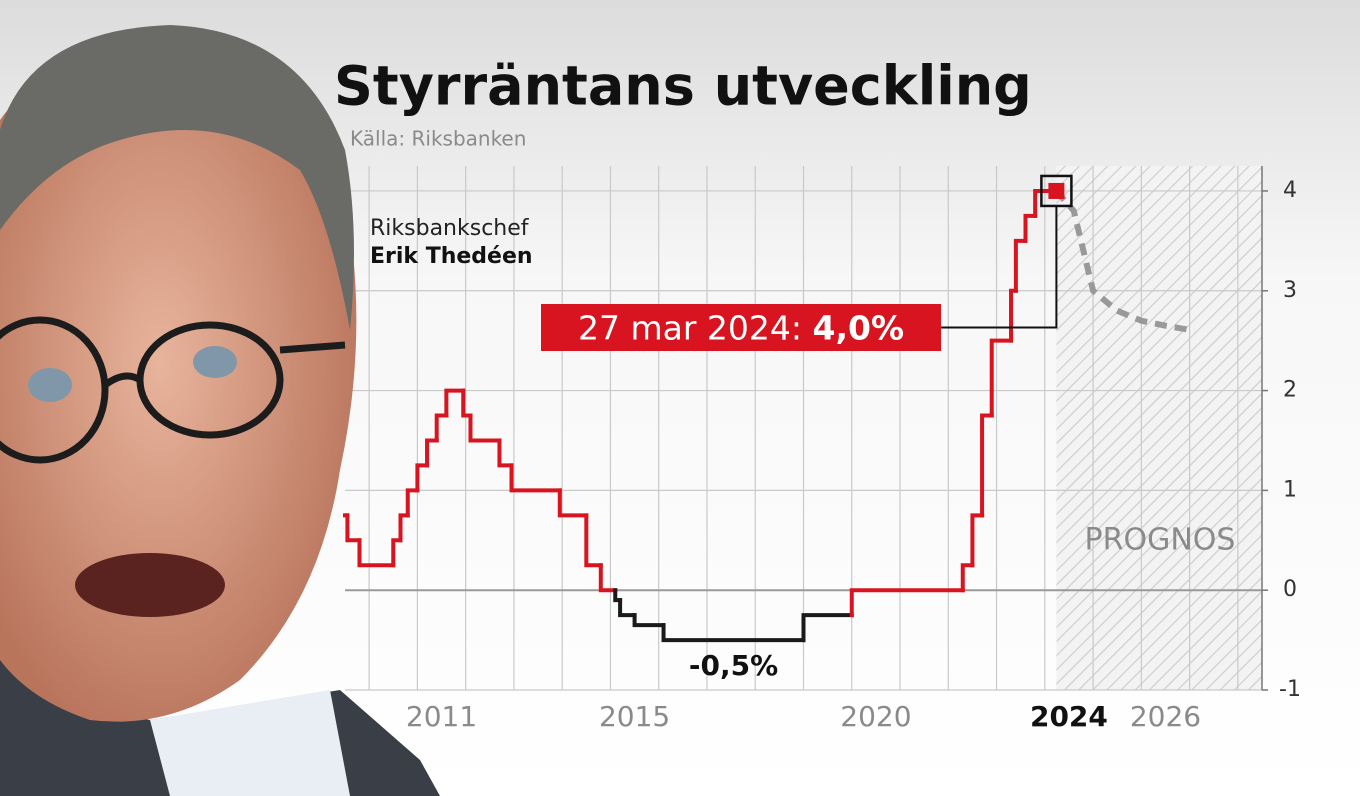 Image resolution: width=1360 pixels, height=796 pixels. I want to click on forecast-line, so click(1124, 261).